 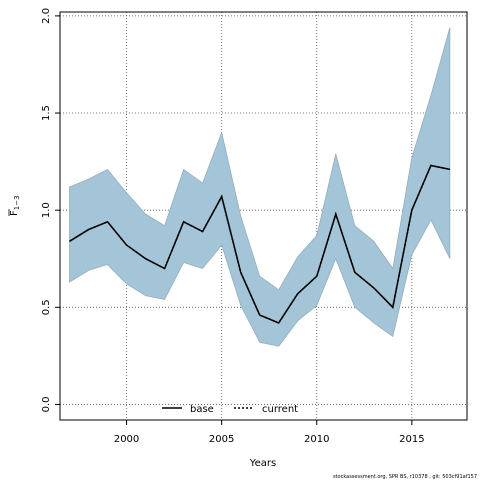 What do you see at coordinates (14, 213) in the screenshot?
I see `y-axis-title-letter: F` at bounding box center [14, 213].